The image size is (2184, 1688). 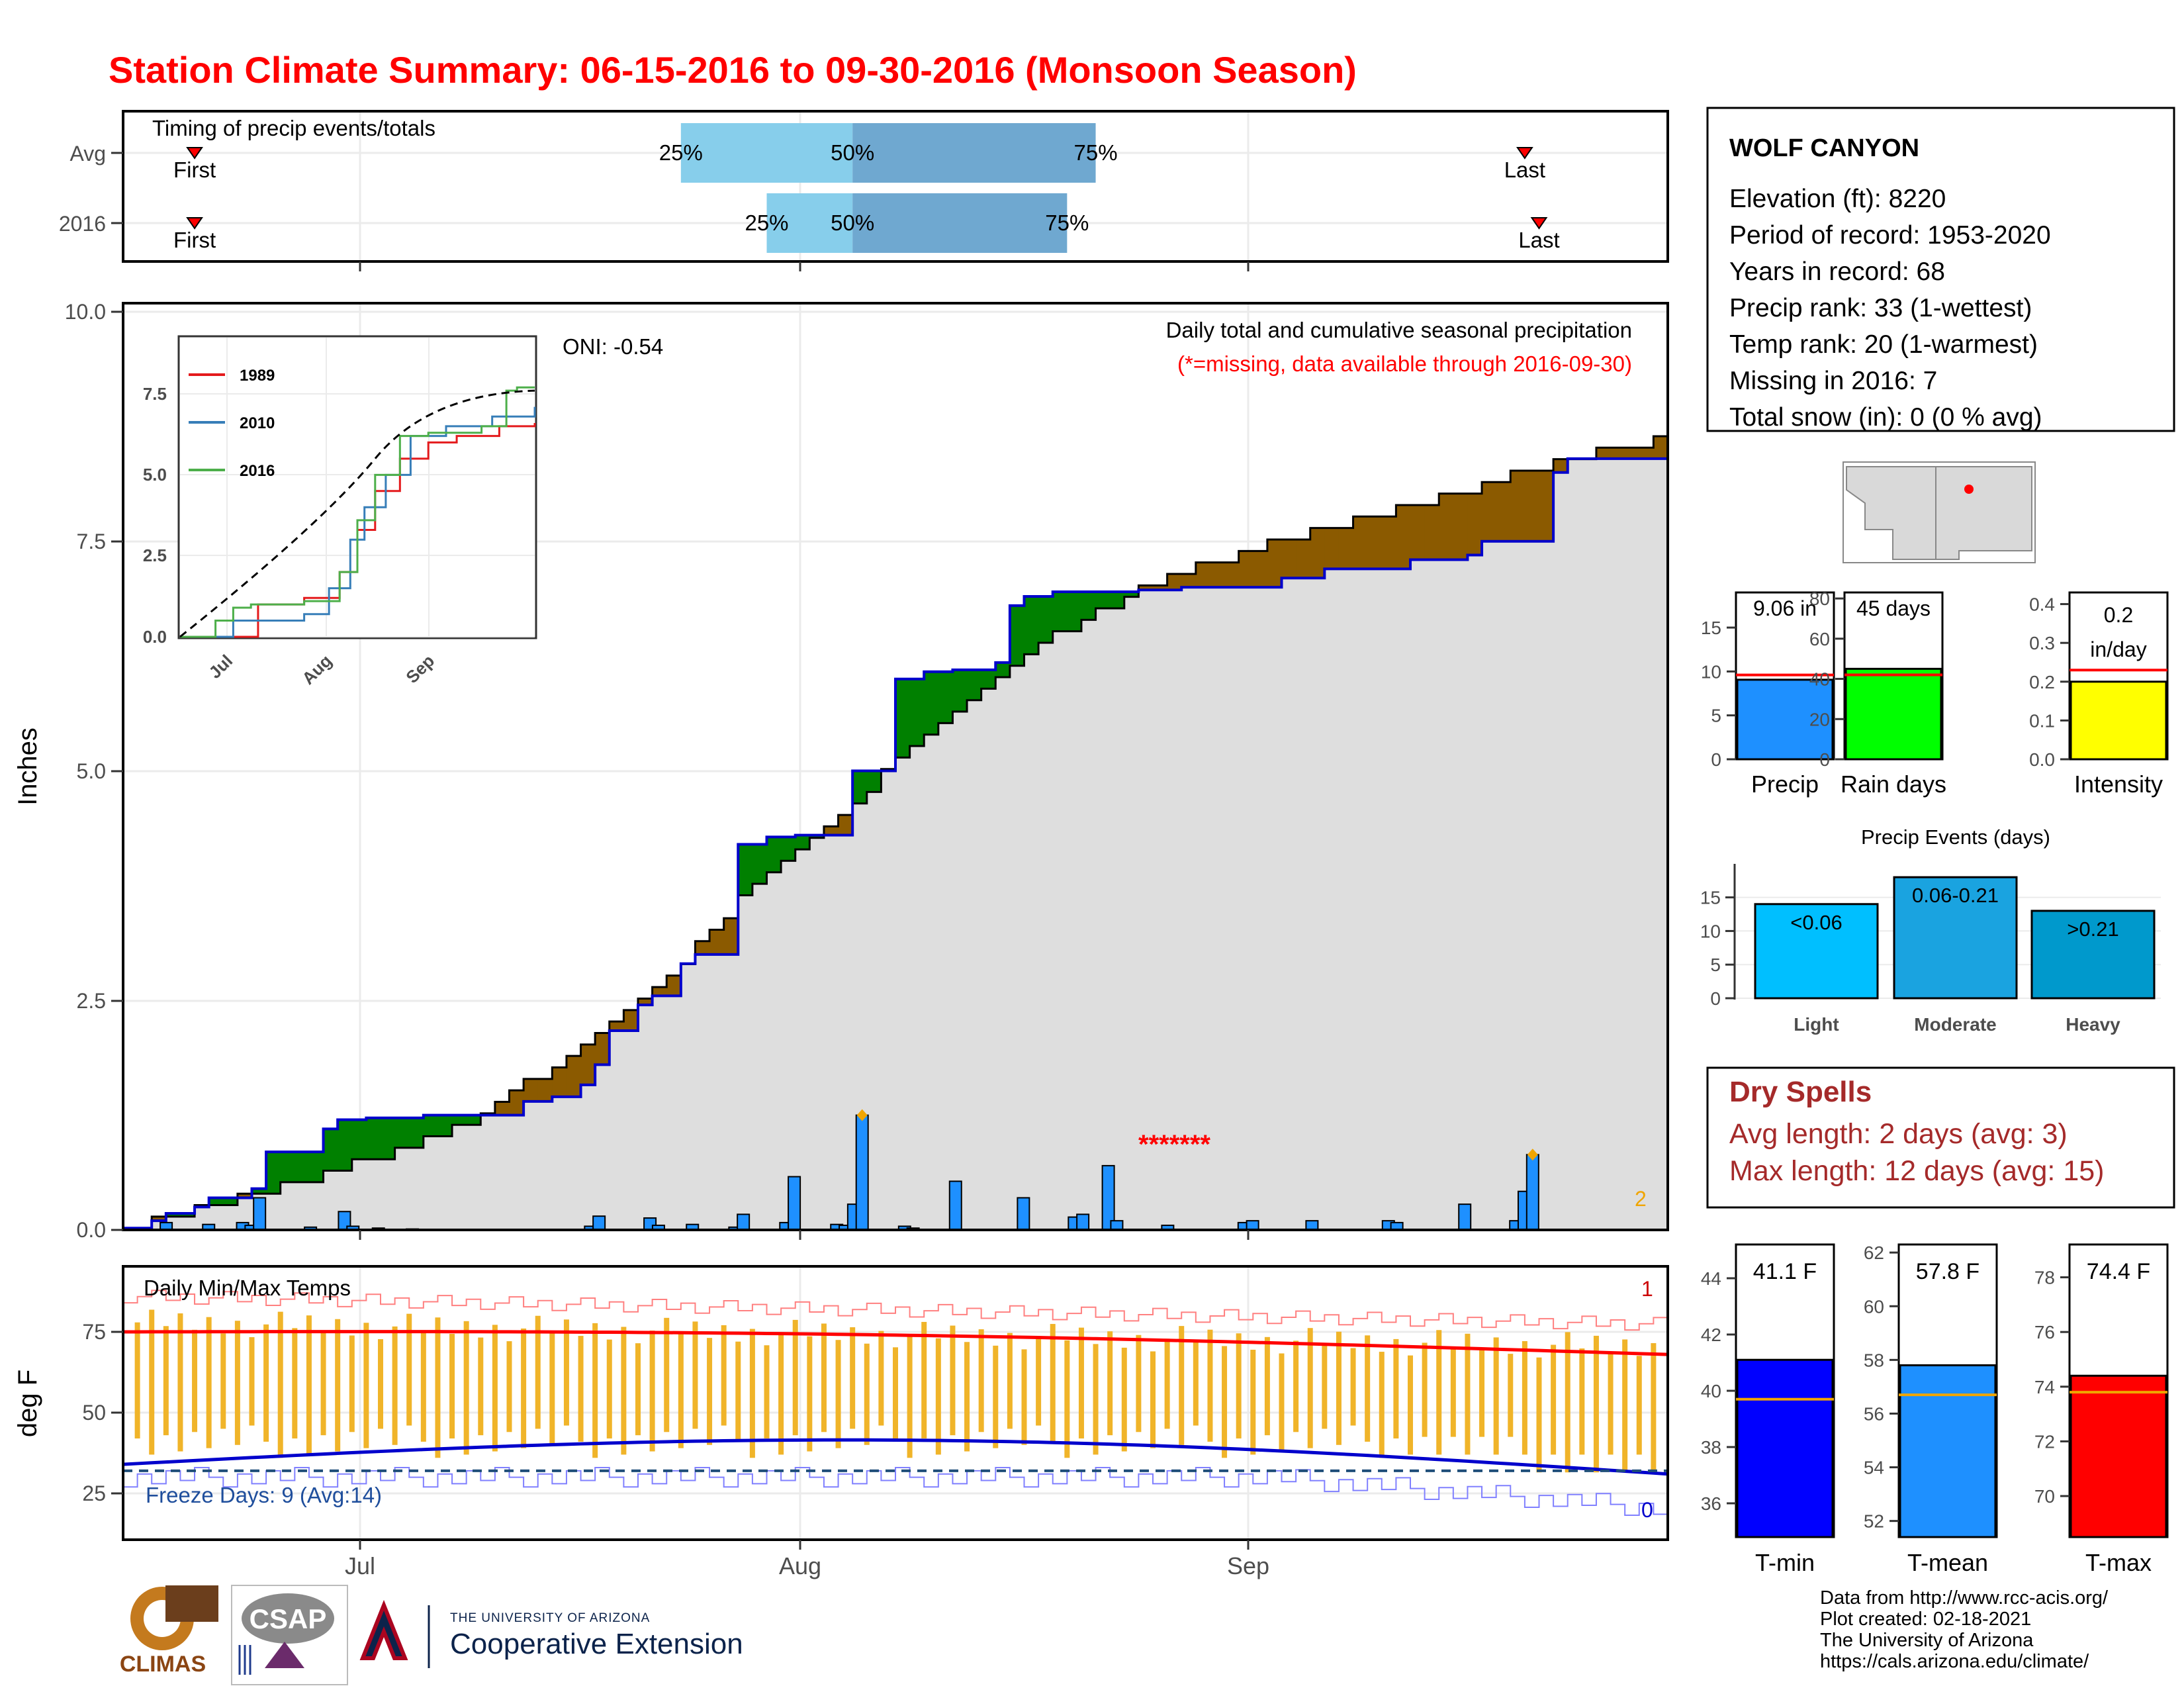 What do you see at coordinates (169, 1631) in the screenshot?
I see `climas-logo: CLIMAS` at bounding box center [169, 1631].